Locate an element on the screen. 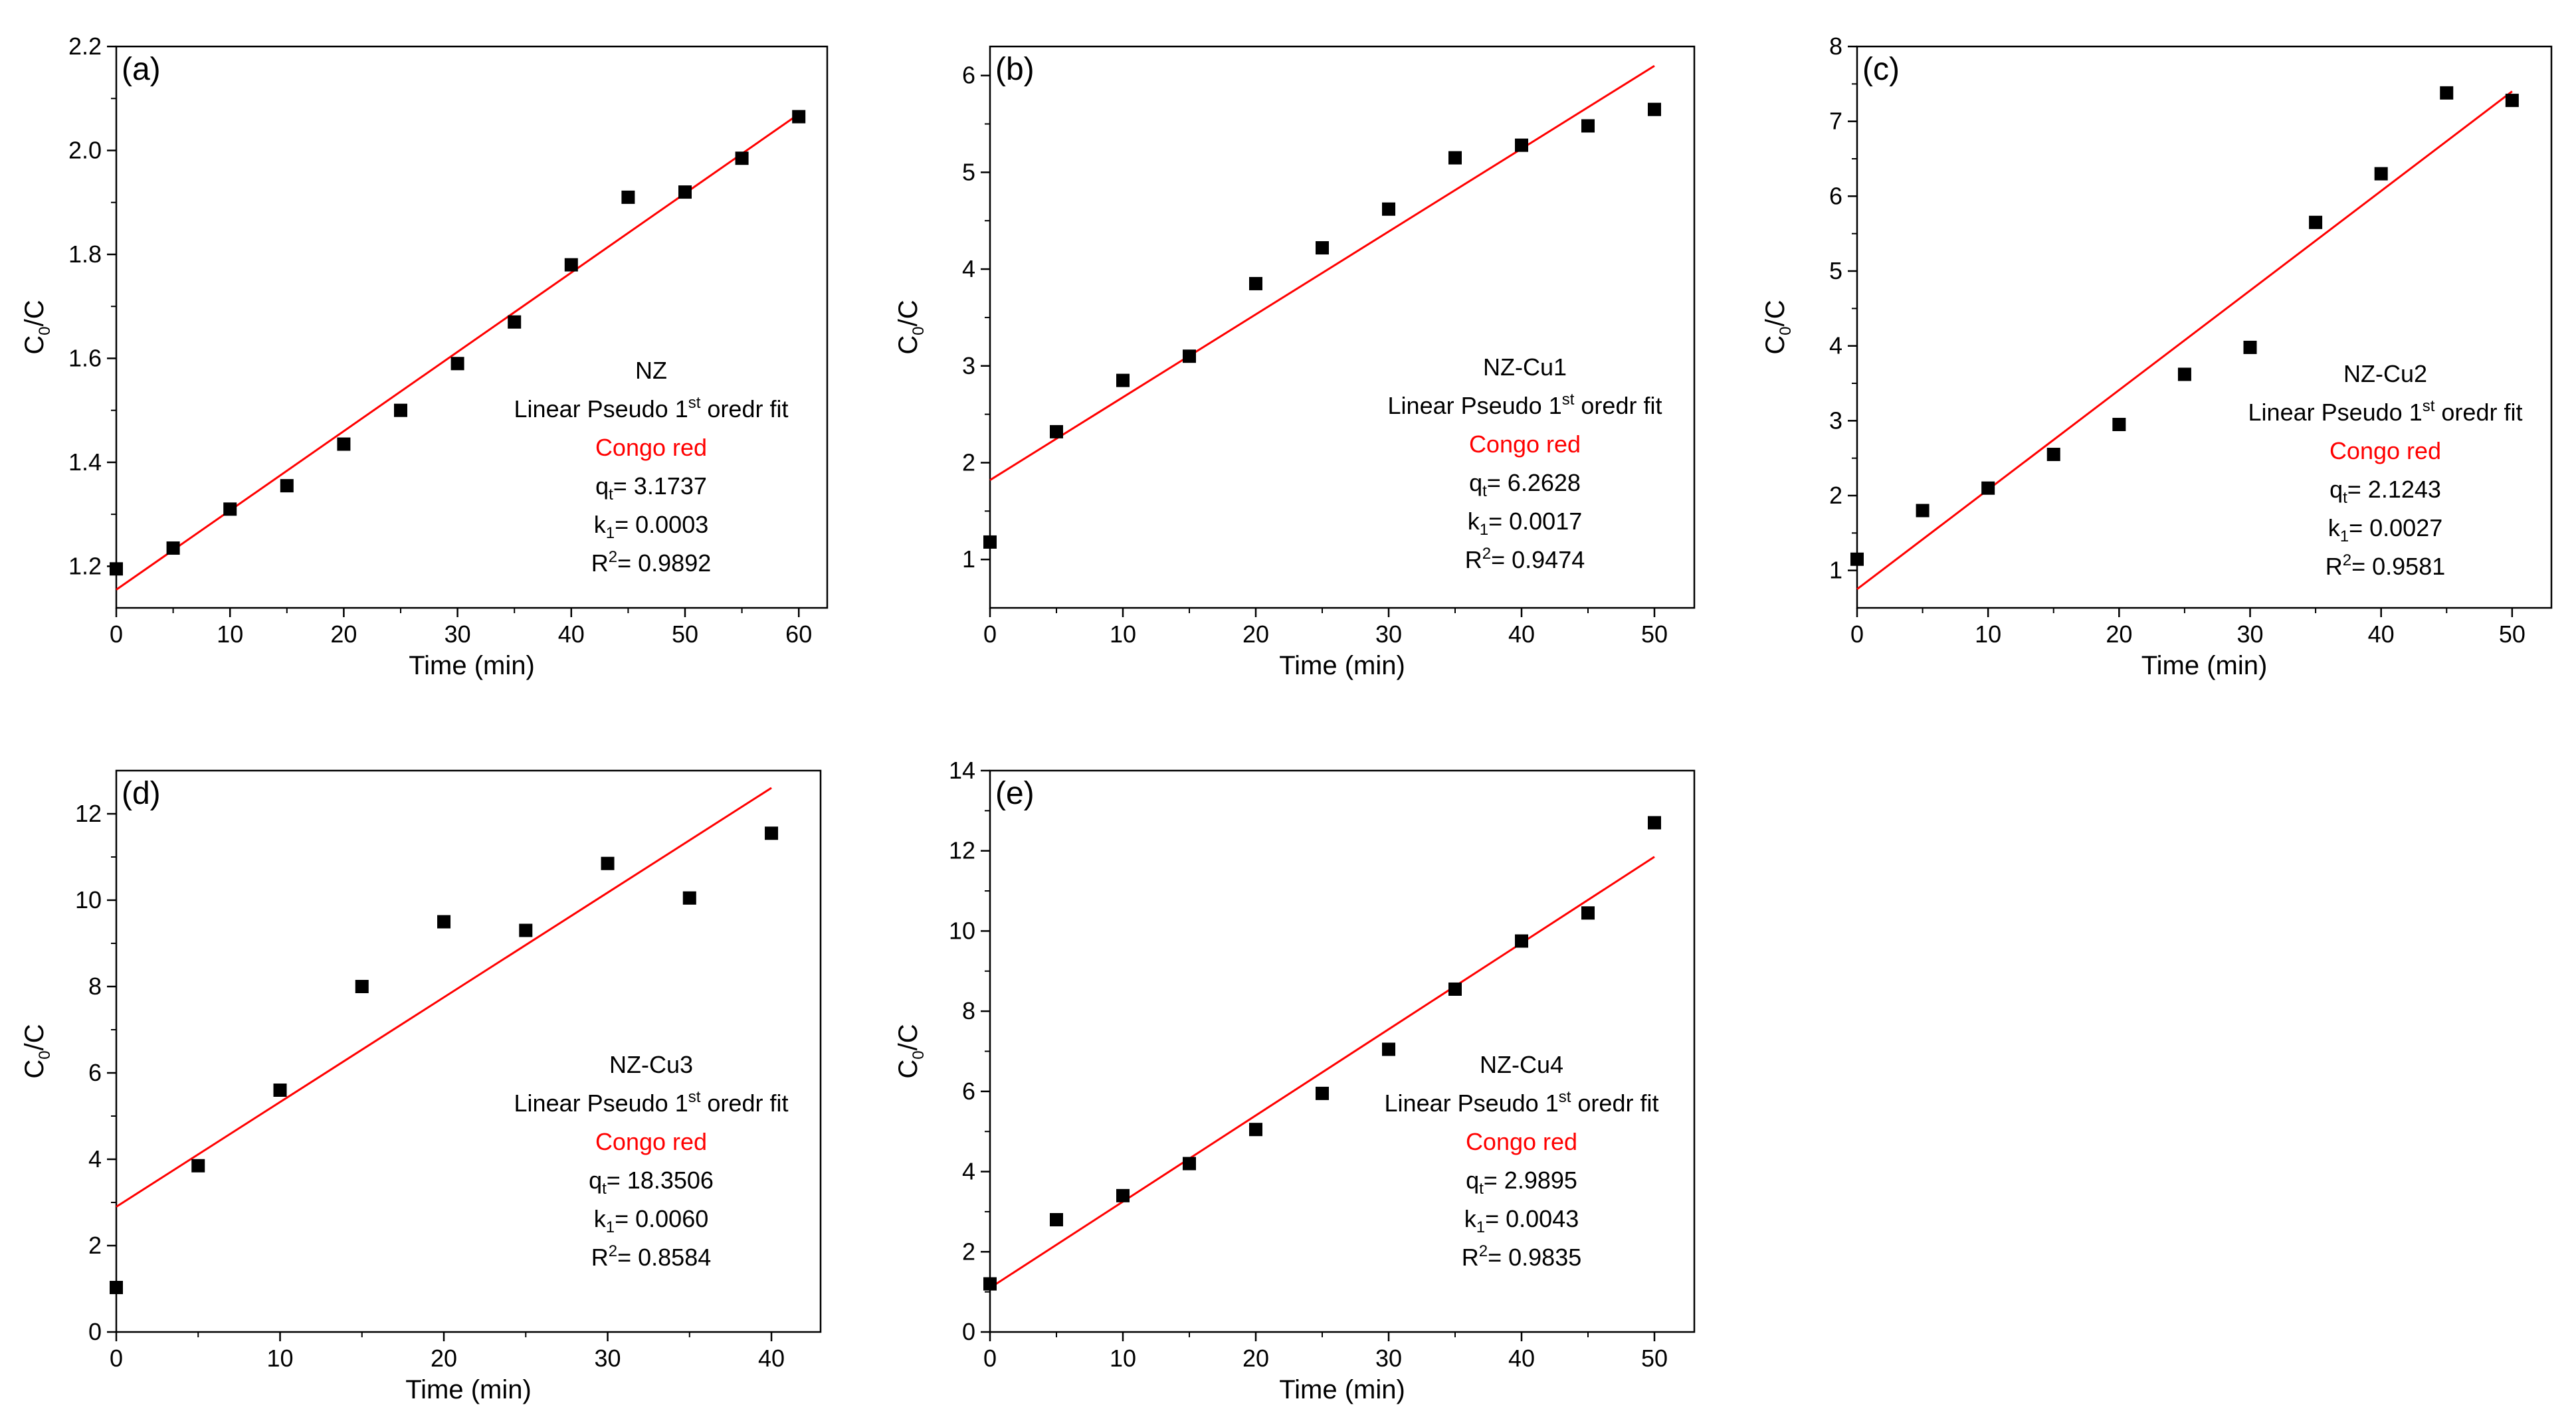  k1-value: k1= 0.0017 is located at coordinates (1526, 523).